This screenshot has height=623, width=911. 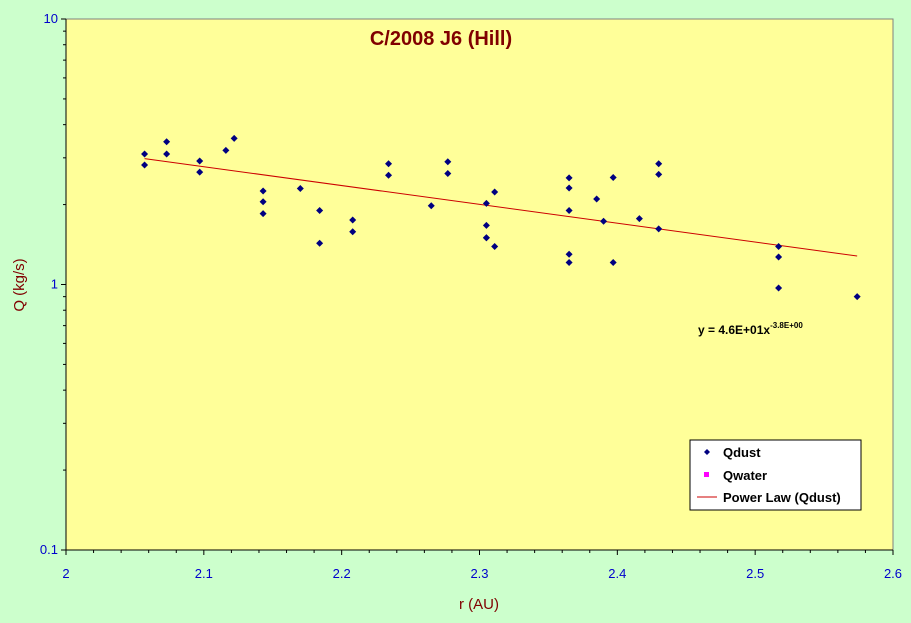 I want to click on power-law-trendline, so click(x=501, y=207).